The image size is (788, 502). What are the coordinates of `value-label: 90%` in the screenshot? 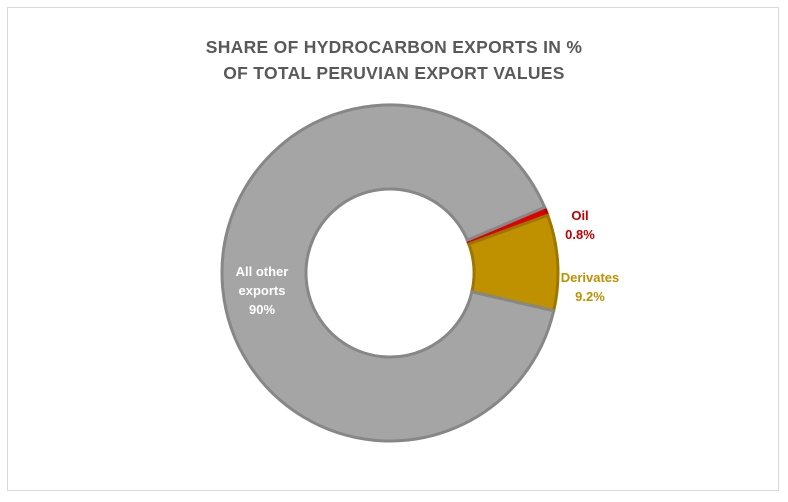 It's located at (262, 309).